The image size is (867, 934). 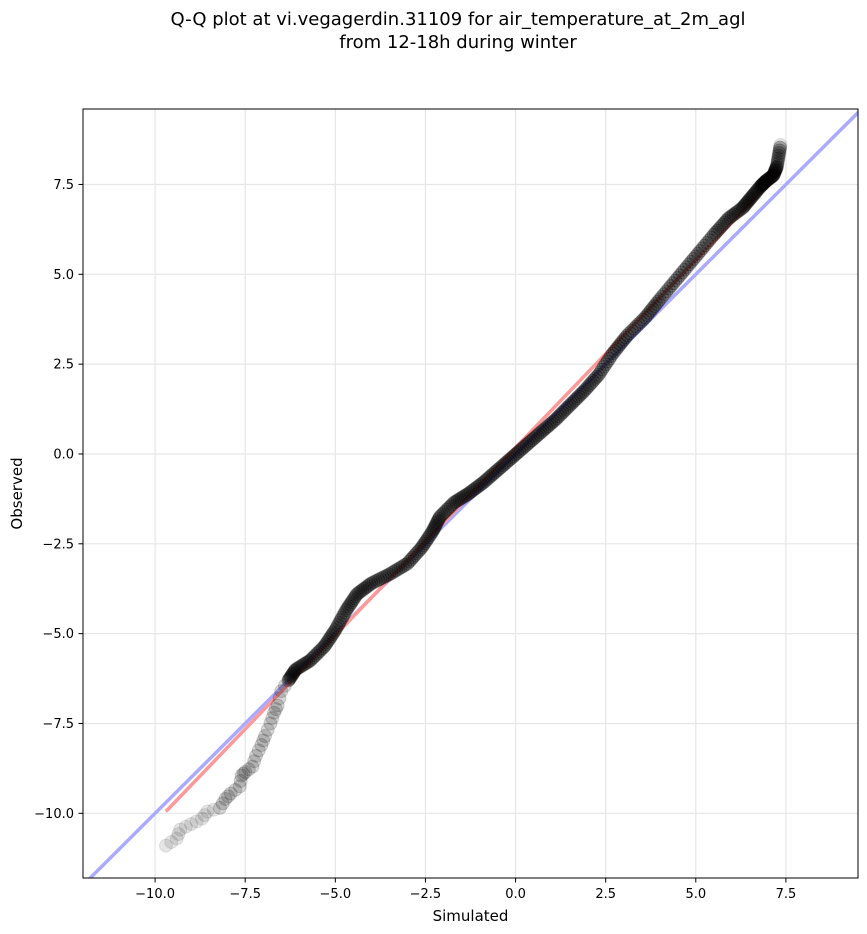 What do you see at coordinates (63, 275) in the screenshot?
I see `y-tick-label: 5.0` at bounding box center [63, 275].